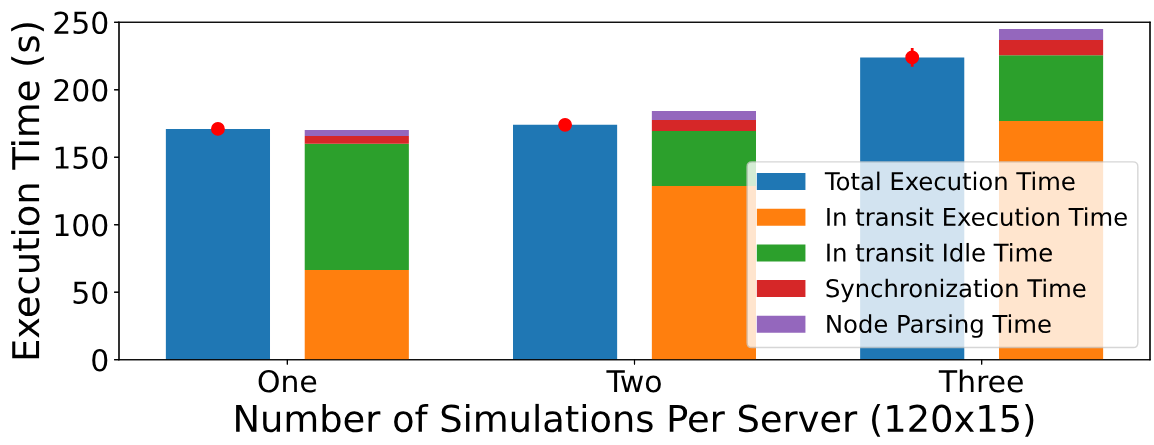  What do you see at coordinates (81, 90) in the screenshot?
I see `y-tick-label: 200` at bounding box center [81, 90].